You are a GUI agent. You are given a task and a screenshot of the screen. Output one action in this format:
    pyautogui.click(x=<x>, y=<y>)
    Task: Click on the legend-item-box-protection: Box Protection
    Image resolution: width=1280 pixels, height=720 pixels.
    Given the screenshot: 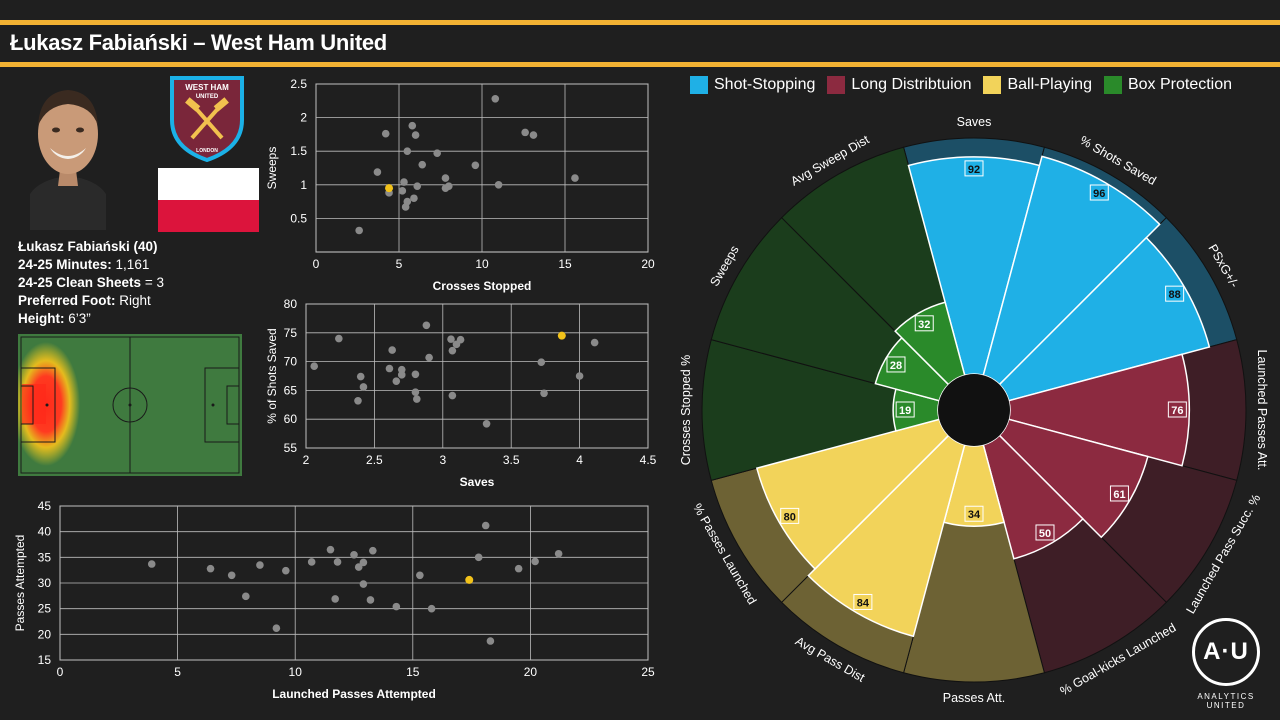 What is the action you would take?
    pyautogui.click(x=1168, y=85)
    